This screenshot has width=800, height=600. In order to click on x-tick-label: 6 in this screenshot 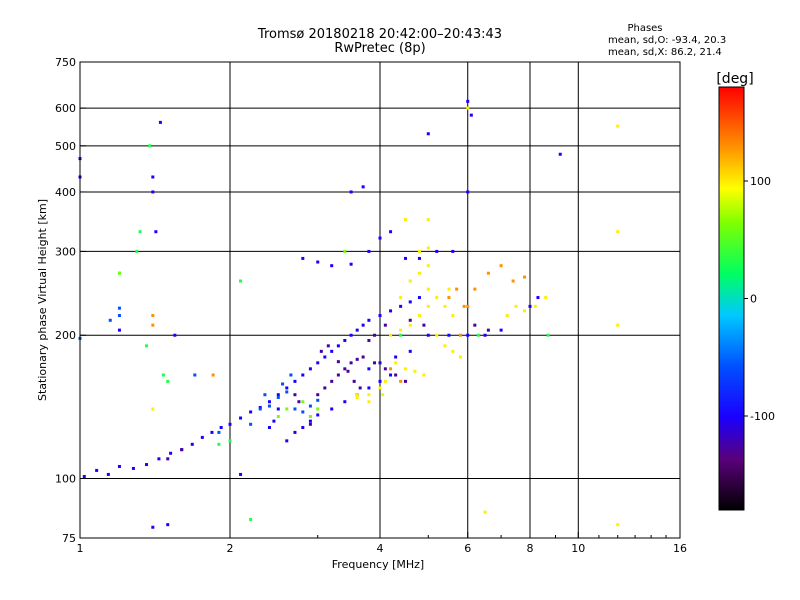, I will do `click(467, 548)`.